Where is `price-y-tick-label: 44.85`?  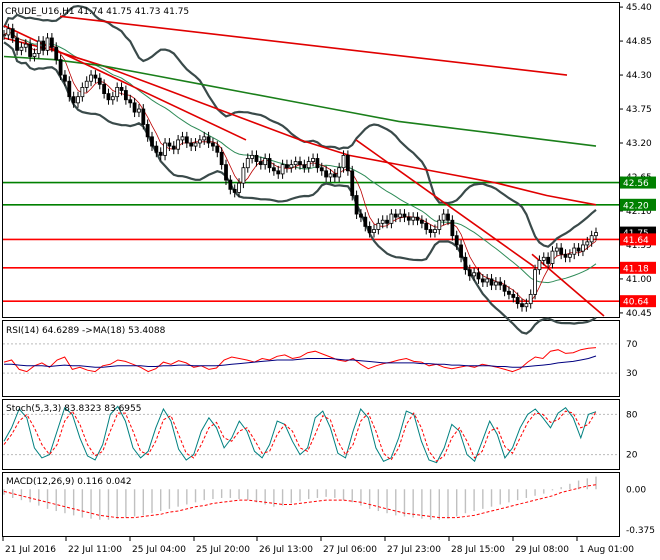 price-y-tick-label: 44.85 is located at coordinates (639, 42).